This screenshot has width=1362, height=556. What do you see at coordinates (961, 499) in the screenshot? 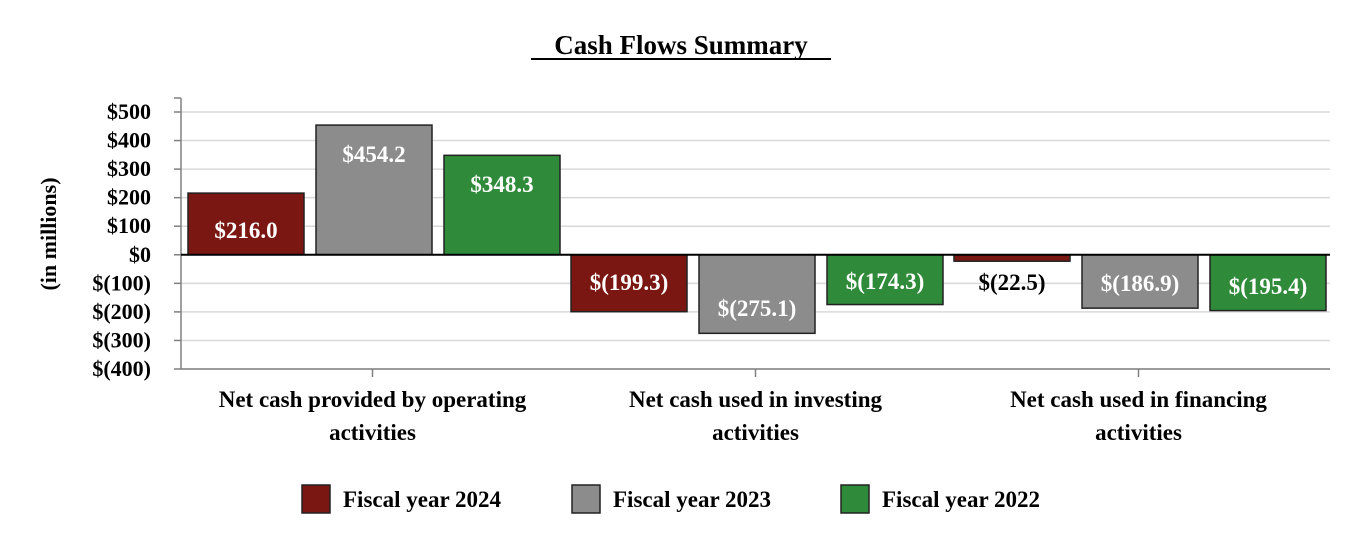
I see `legend-label: Fiscal year 2022` at bounding box center [961, 499].